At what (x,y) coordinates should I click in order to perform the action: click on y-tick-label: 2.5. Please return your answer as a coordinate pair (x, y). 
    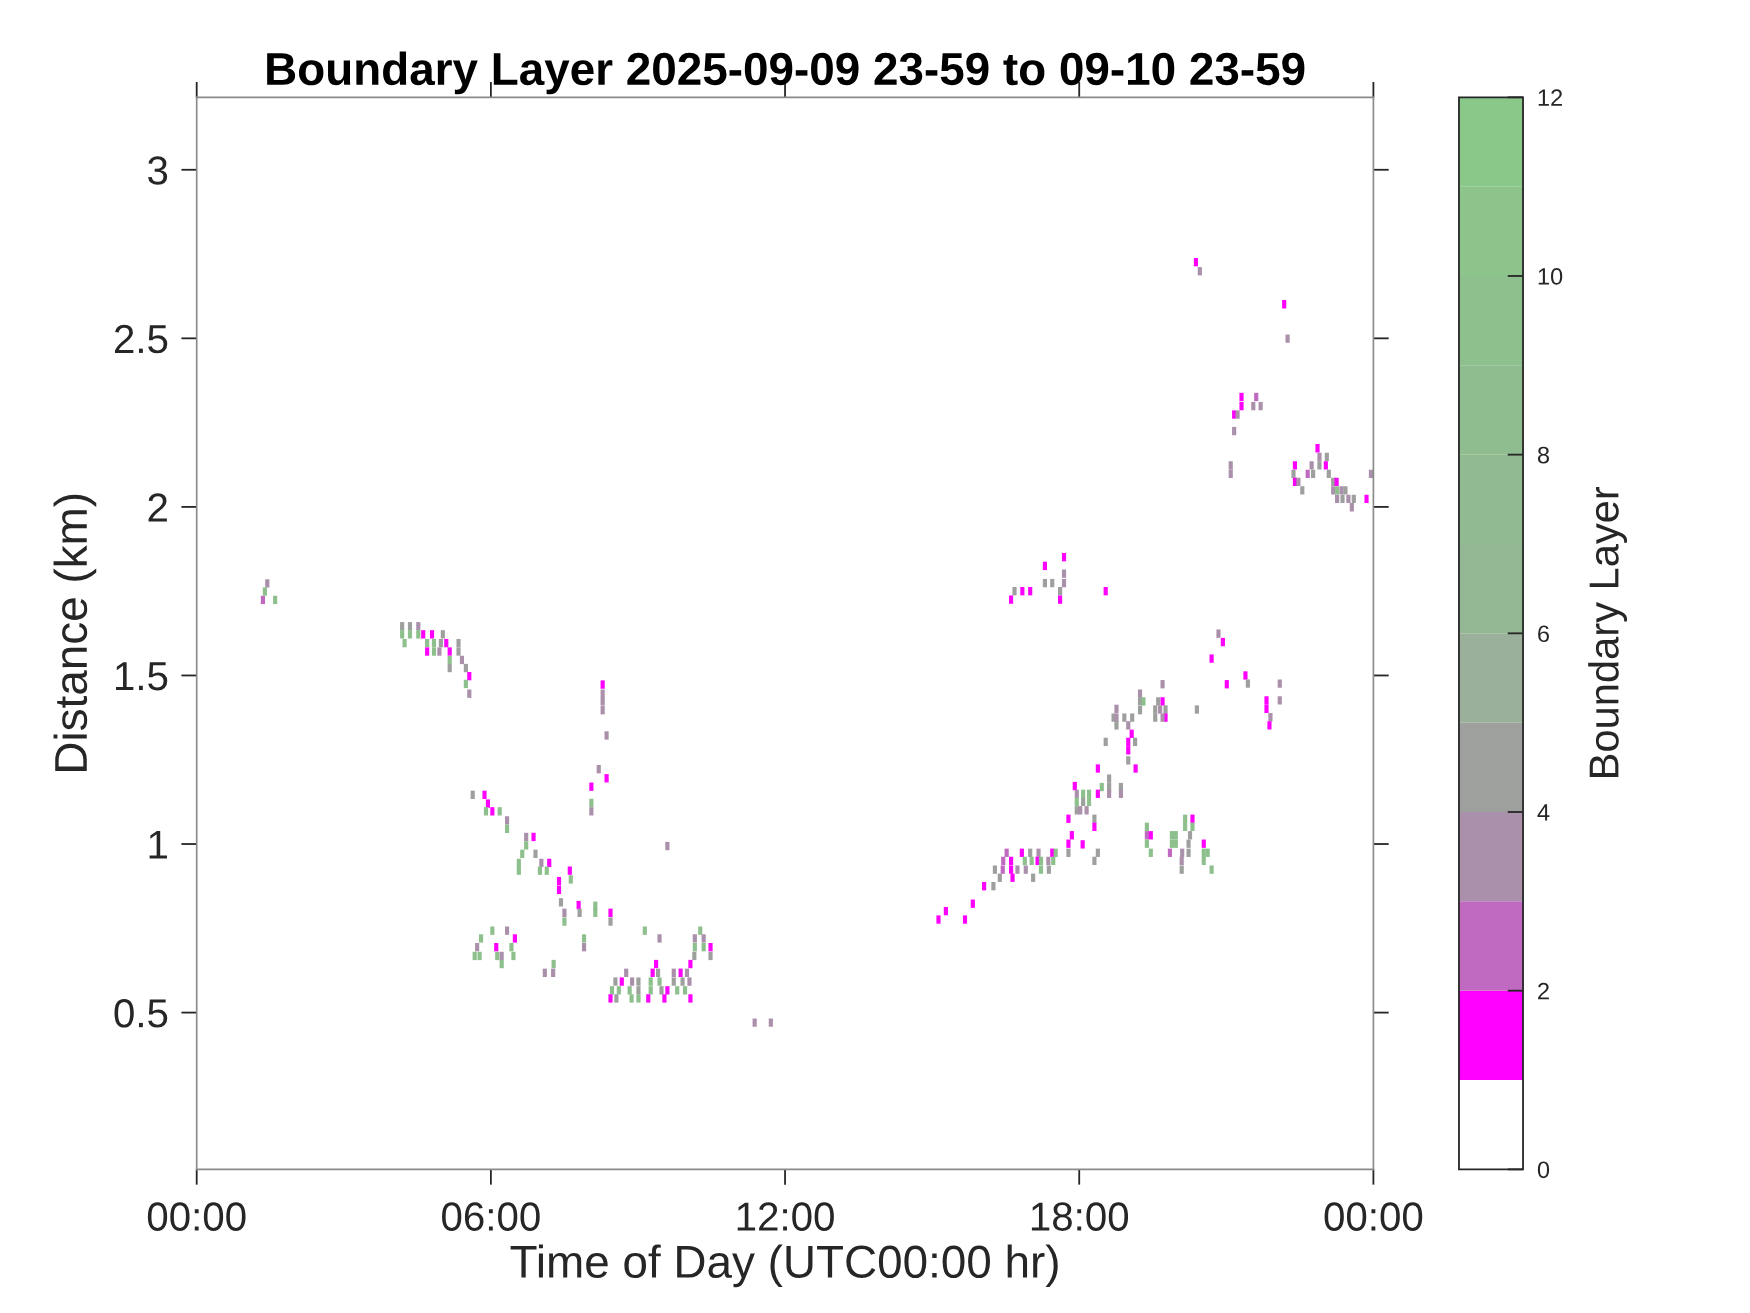
    Looking at the image, I should click on (141, 339).